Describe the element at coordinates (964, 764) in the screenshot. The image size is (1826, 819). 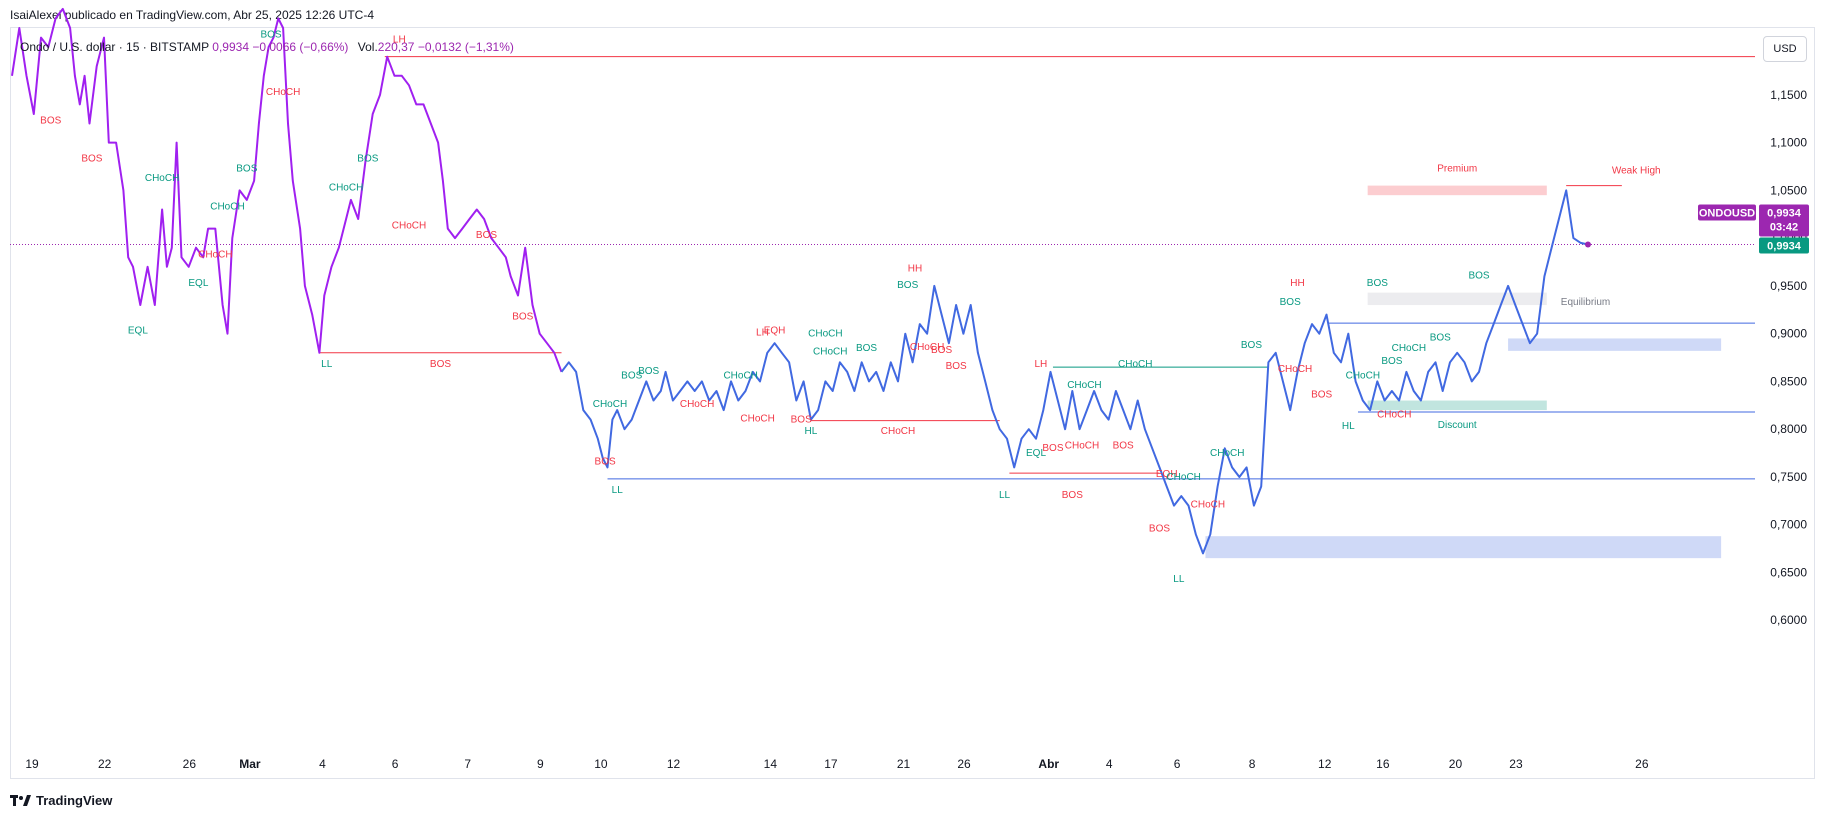
I see `x-tick-13: 26` at that location.